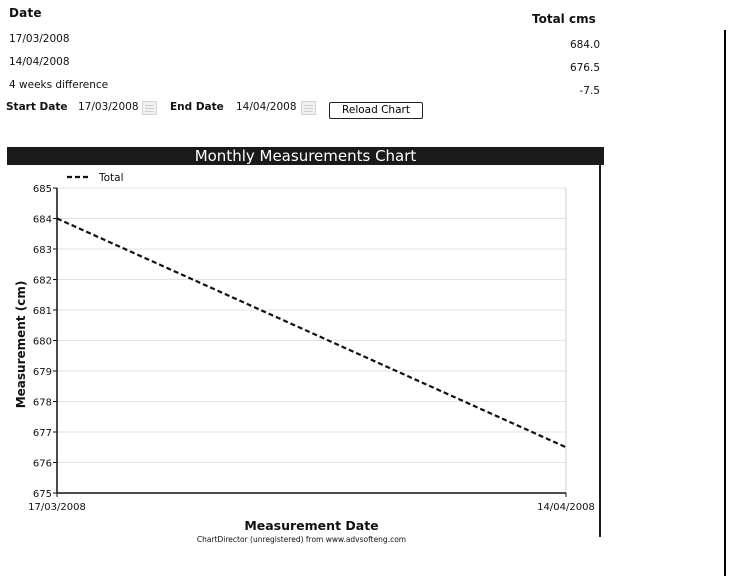 This screenshot has height=576, width=733. Describe the element at coordinates (59, 85) in the screenshot. I see `summary-row-3-label: 4 weeks difference` at that location.